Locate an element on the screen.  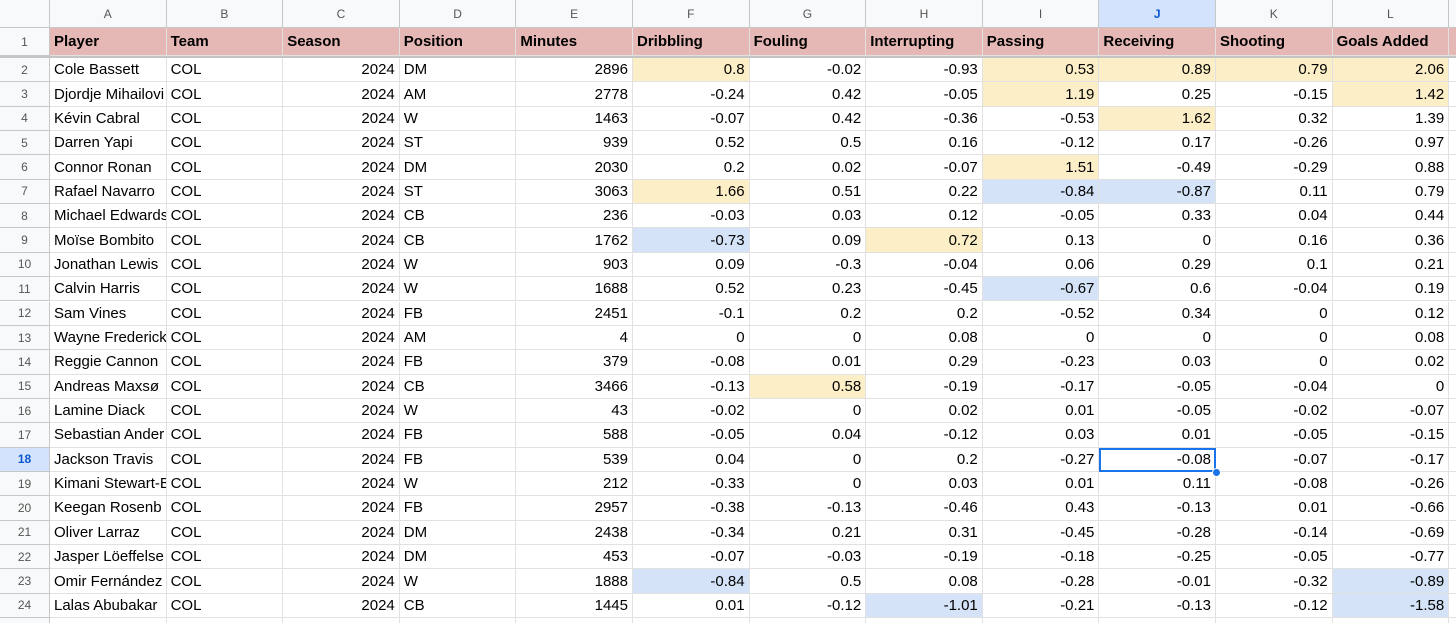
cell: 0.12 is located at coordinates (1391, 313).